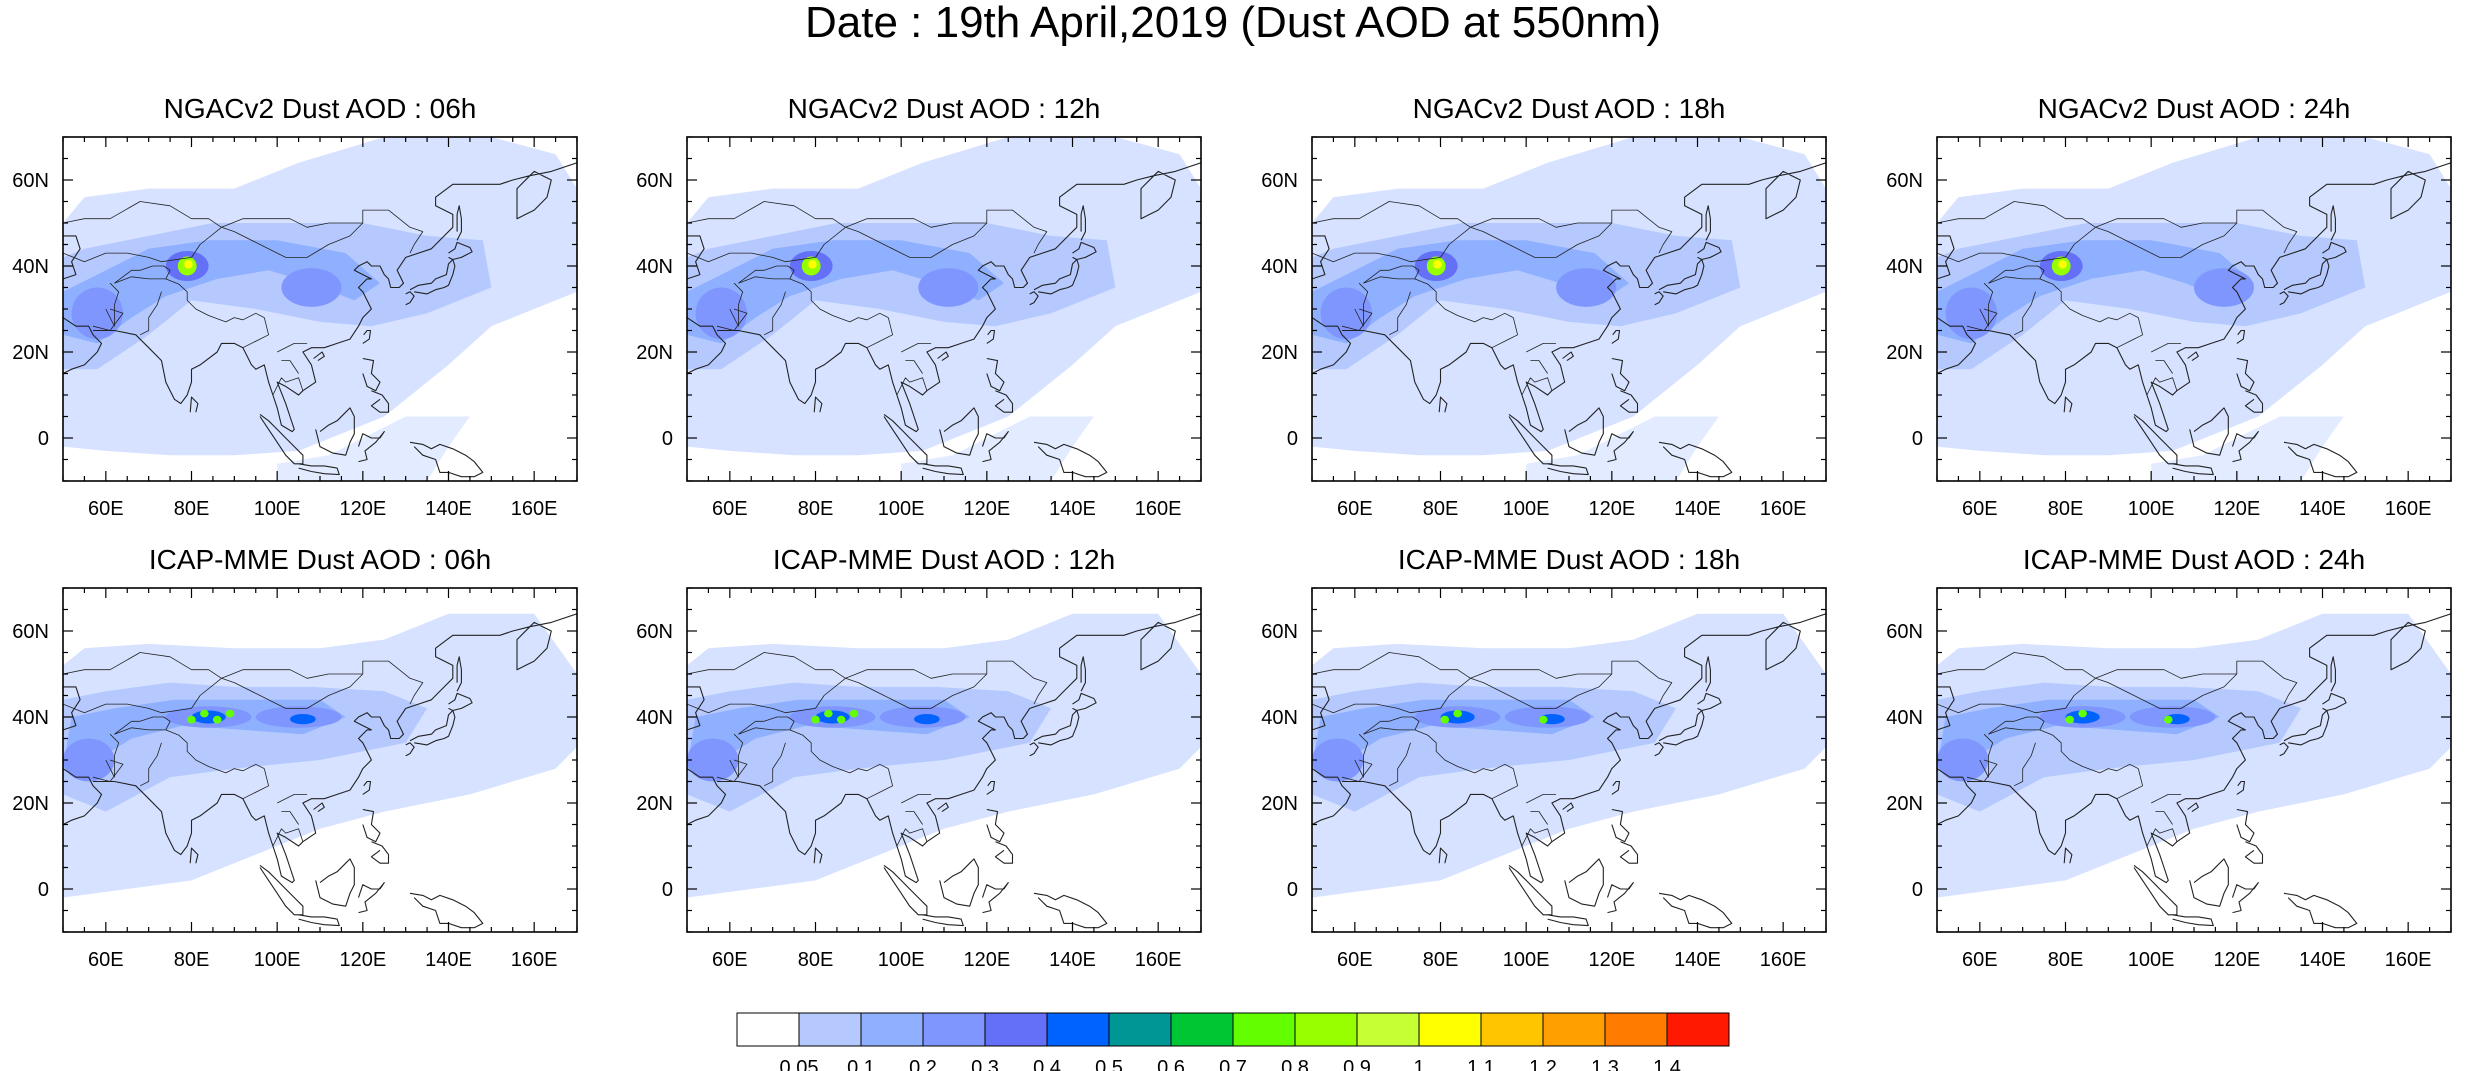 The image size is (2466, 1071). Describe the element at coordinates (944, 108) in the screenshot. I see `panel-title: NGACv2 Dust AOD : 12h` at that location.